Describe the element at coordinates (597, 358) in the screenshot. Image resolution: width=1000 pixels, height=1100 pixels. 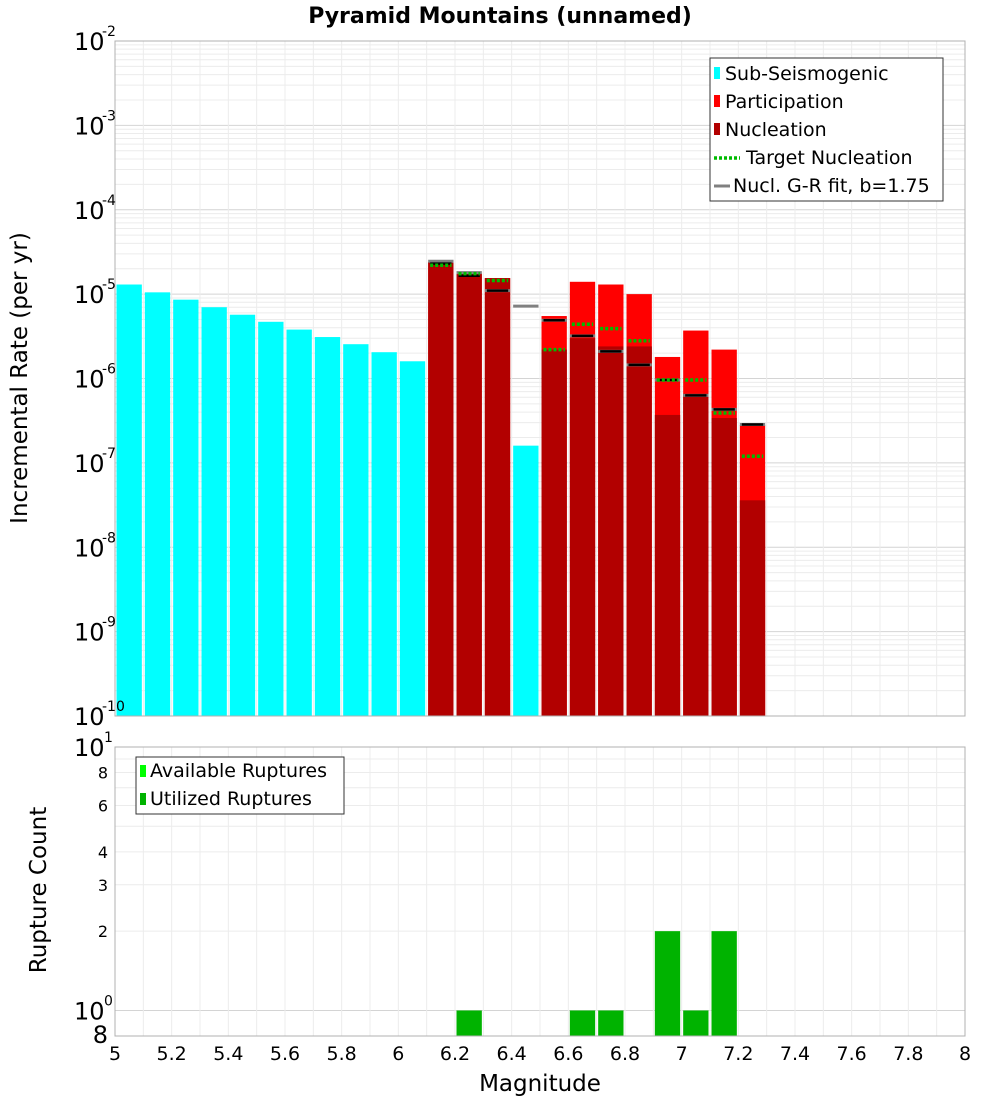
I see `top-marks` at that location.